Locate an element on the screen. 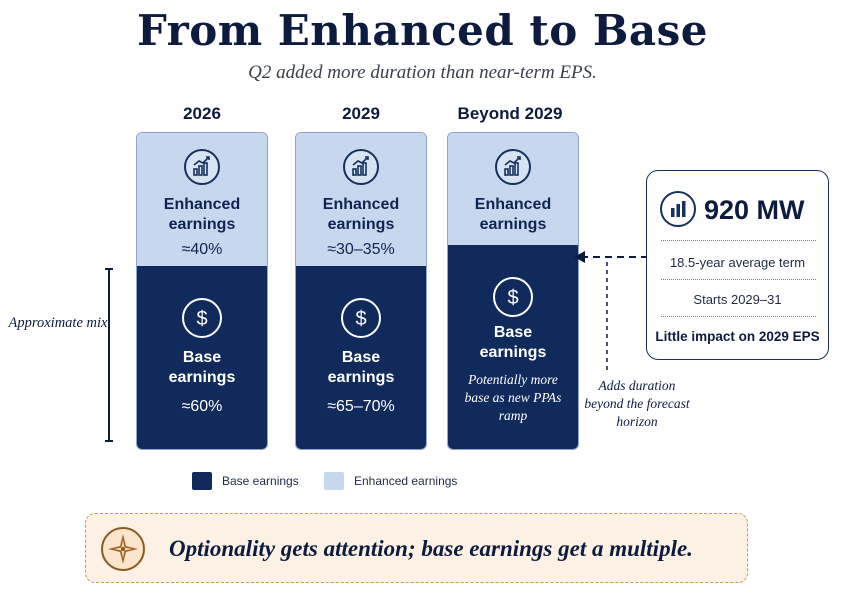  dashed-arrow is located at coordinates (611, 311).